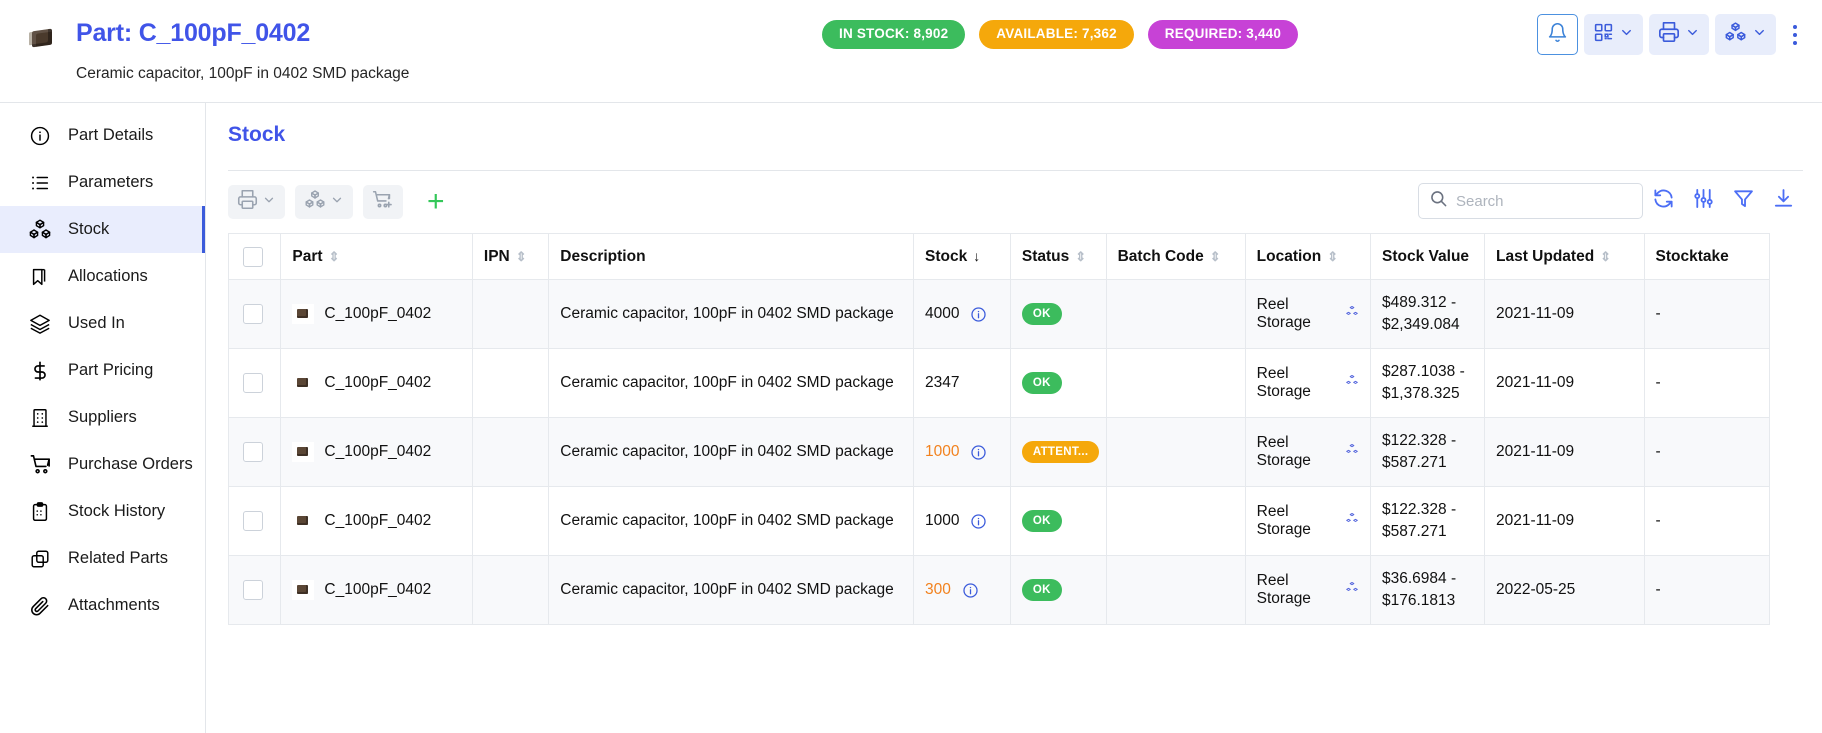 The image size is (1822, 733). Describe the element at coordinates (102, 182) in the screenshot. I see `sidebar-item-parameters: Parameters` at that location.